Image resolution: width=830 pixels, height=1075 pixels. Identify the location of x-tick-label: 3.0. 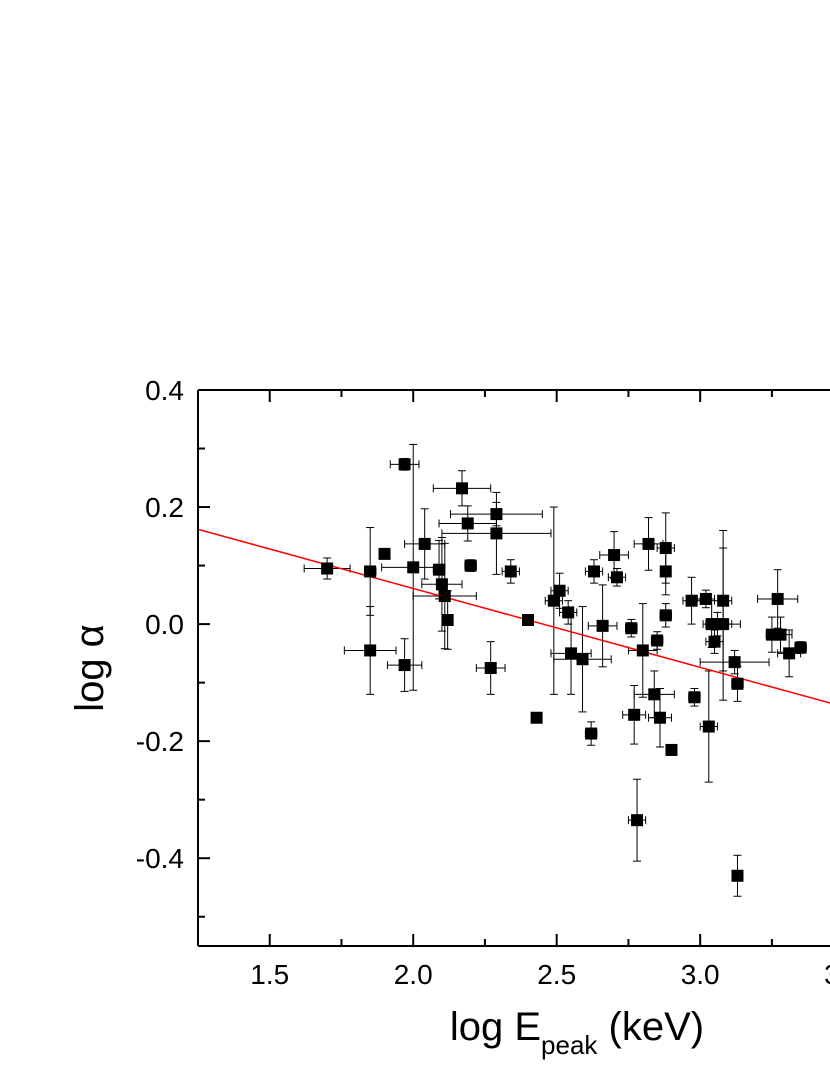
(700, 974).